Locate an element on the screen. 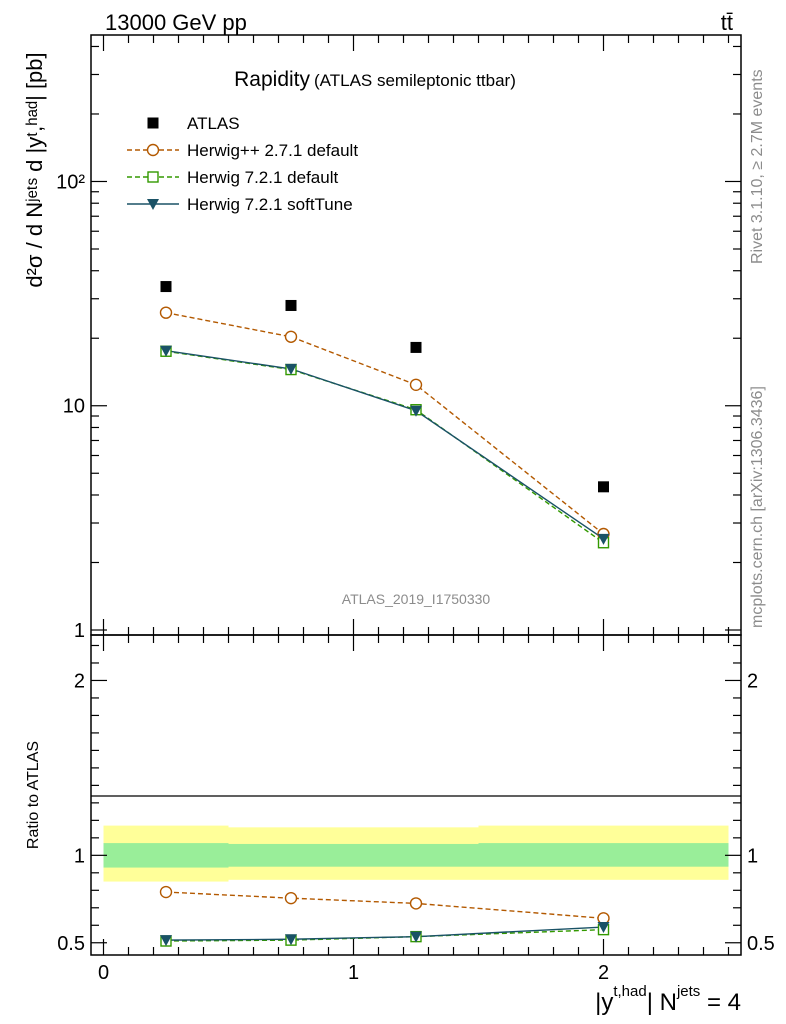  rivet-label: Rivet 3.1.10, ≥ 2.7M events is located at coordinates (757, 166).